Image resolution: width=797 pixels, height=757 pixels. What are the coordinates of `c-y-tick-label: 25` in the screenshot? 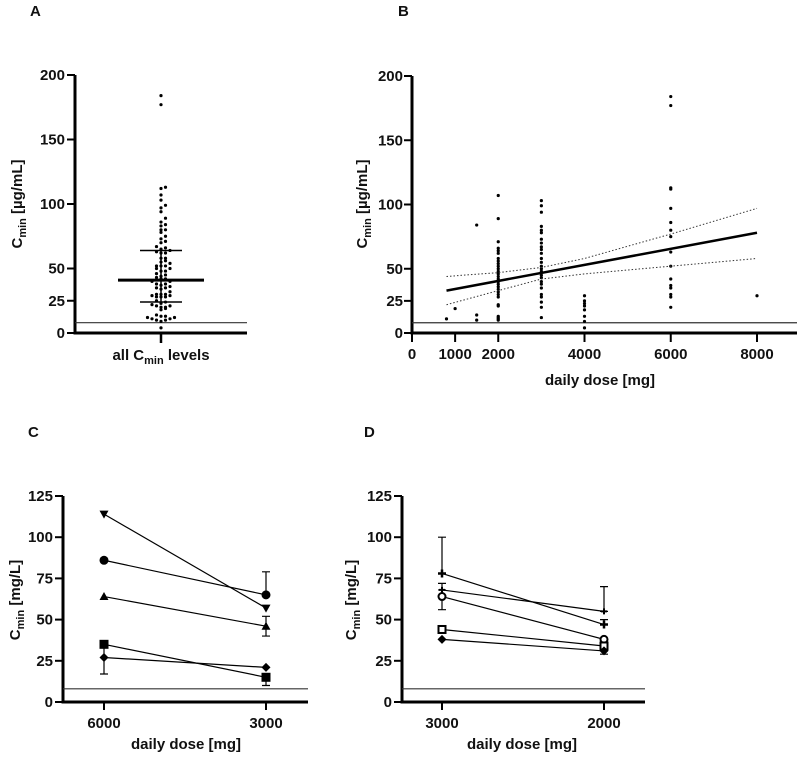 It's located at (44, 661).